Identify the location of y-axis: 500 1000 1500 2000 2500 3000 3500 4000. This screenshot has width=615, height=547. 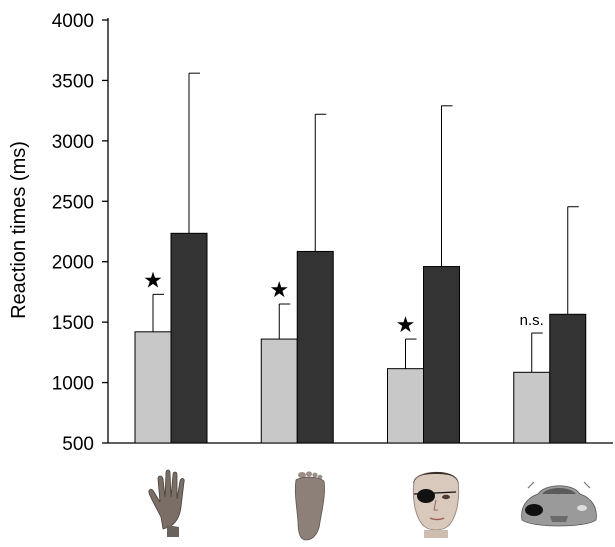
(80, 233).